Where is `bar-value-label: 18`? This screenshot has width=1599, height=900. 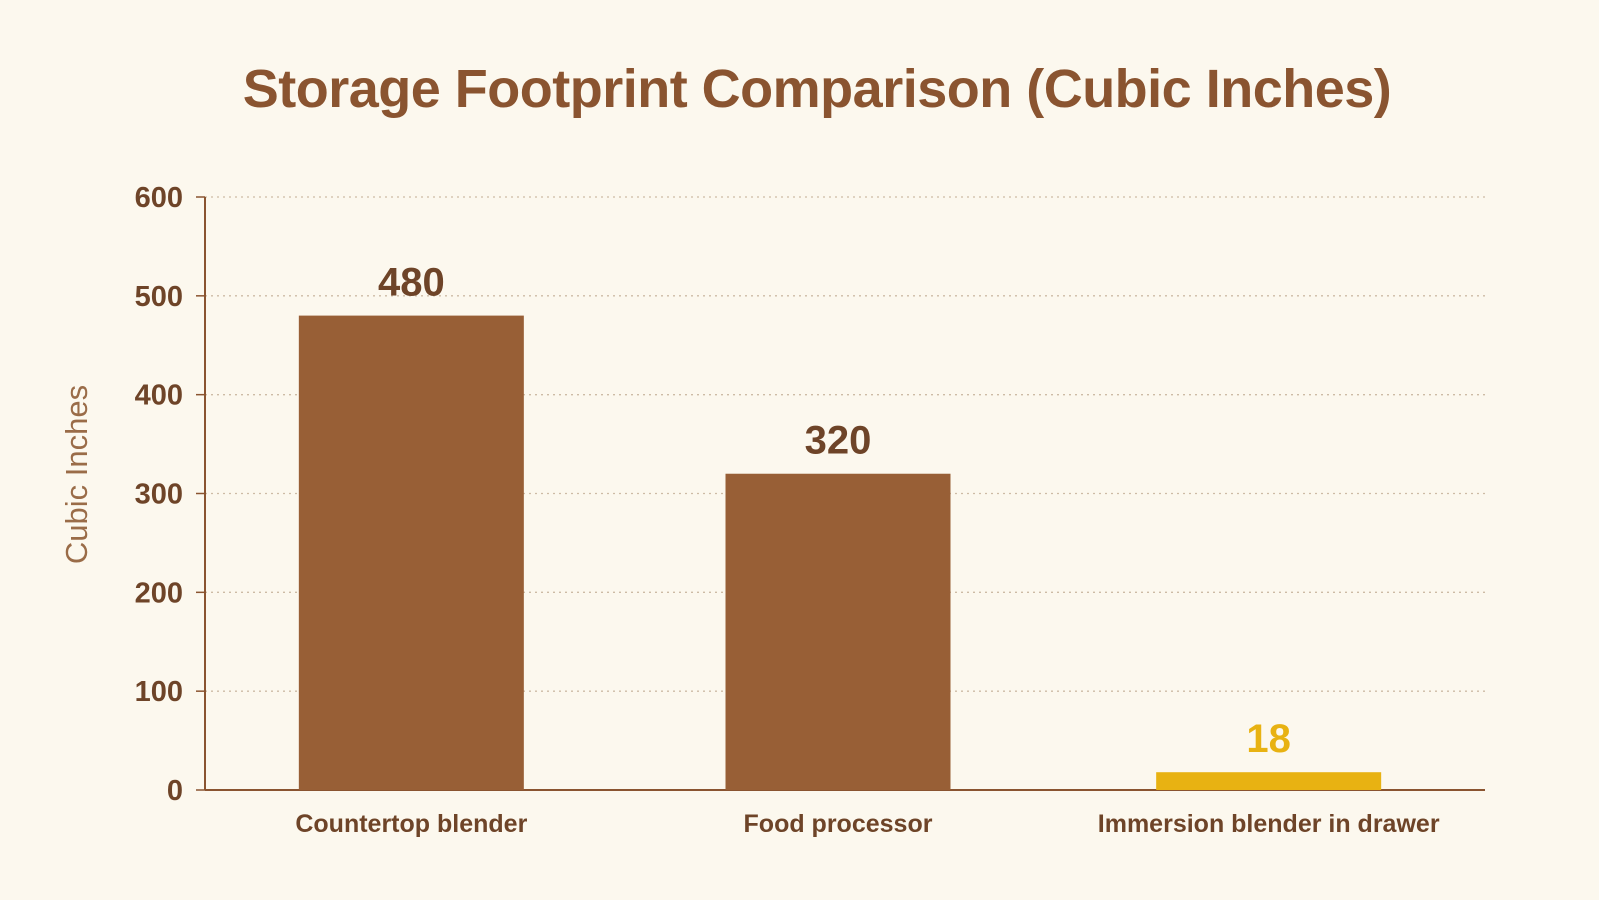
bar-value-label: 18 is located at coordinates (1268, 739).